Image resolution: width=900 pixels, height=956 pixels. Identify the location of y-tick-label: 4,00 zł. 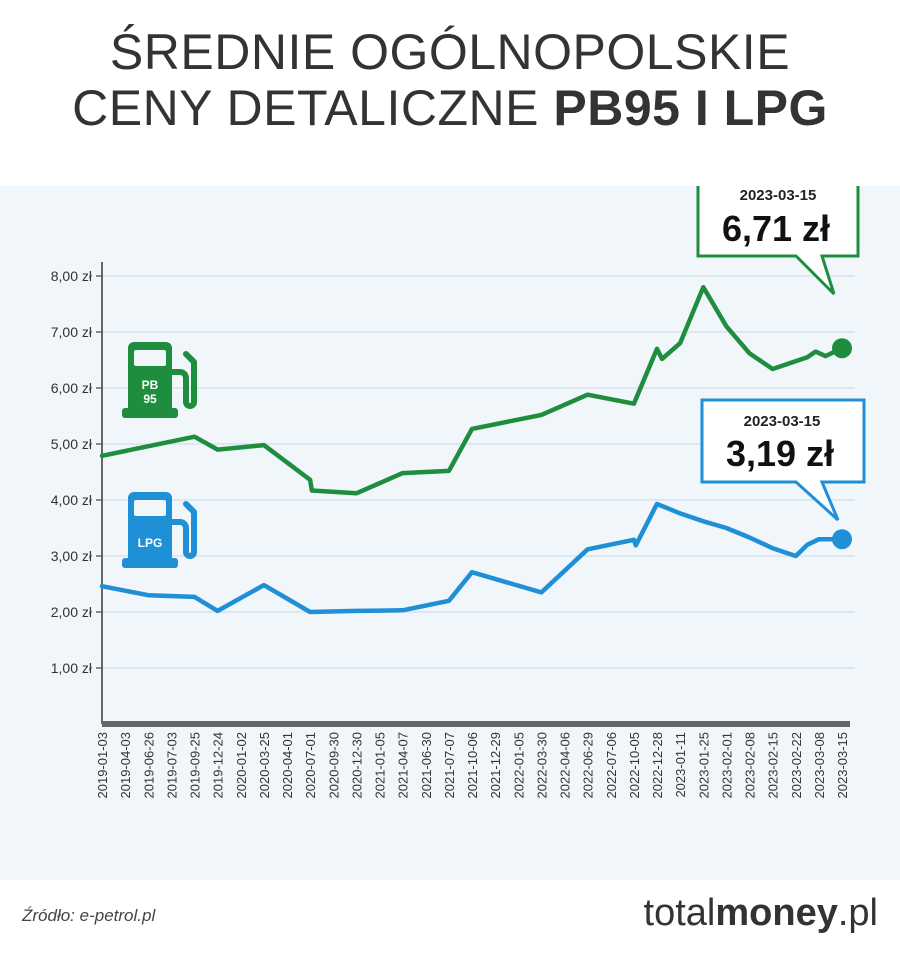
(72, 500).